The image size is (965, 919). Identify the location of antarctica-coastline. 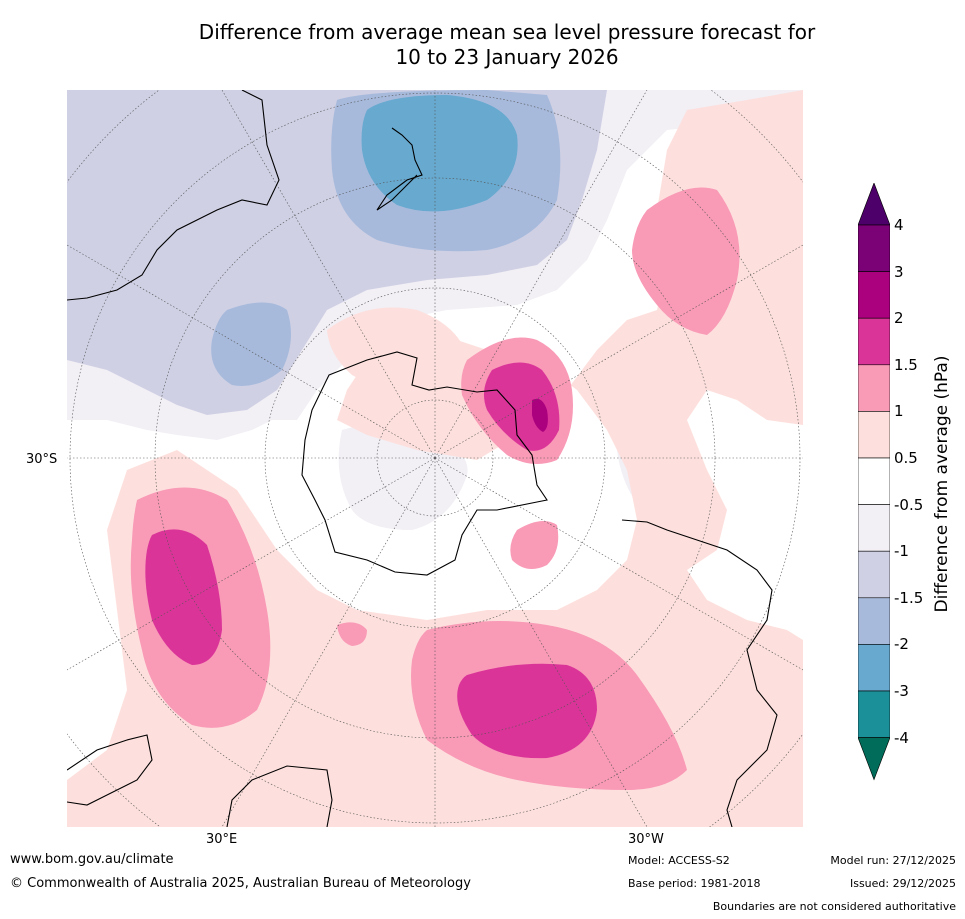
(424, 463).